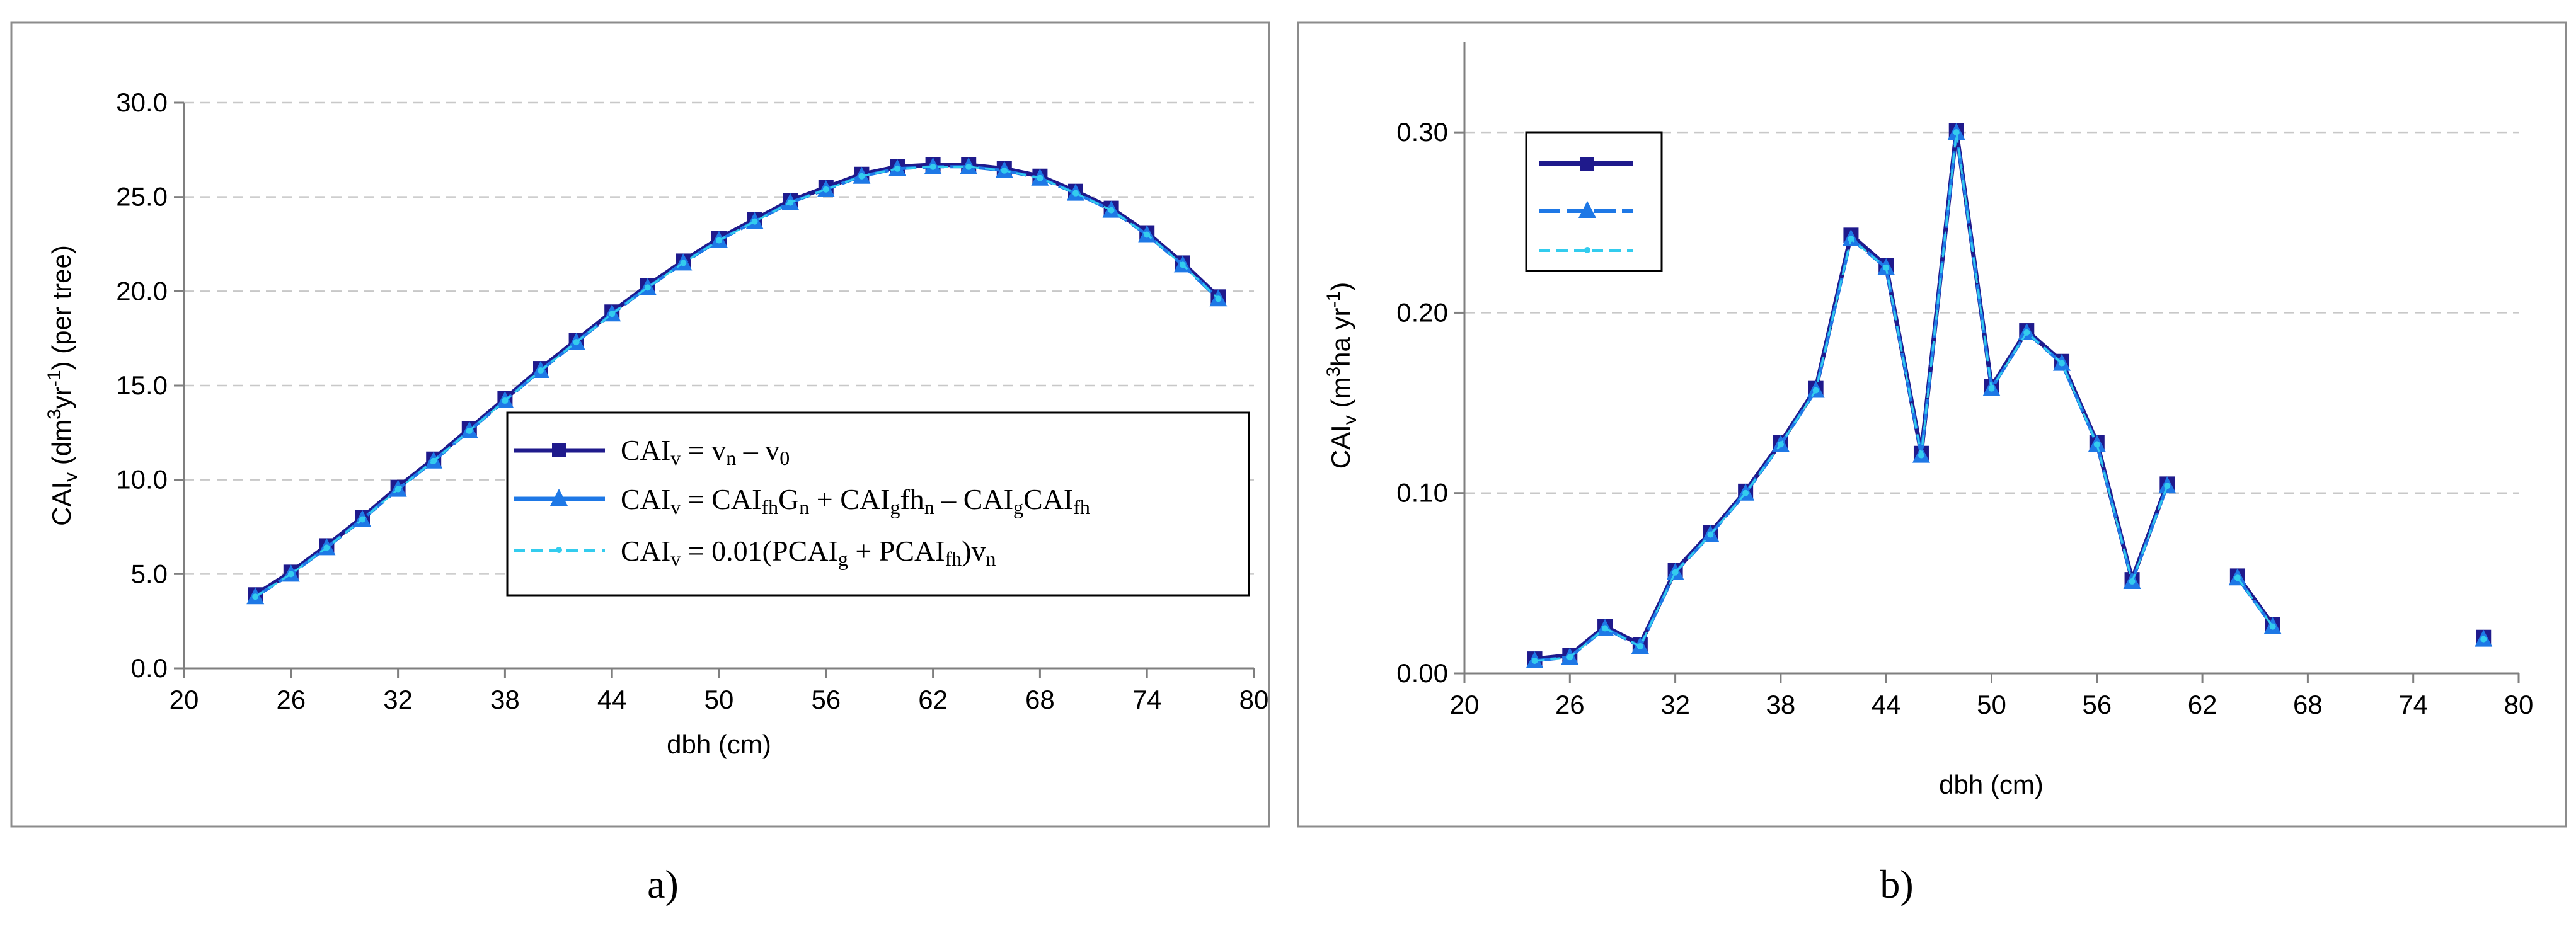 This screenshot has width=2576, height=926. Describe the element at coordinates (184, 699) in the screenshot. I see `panel-a-x-tick-label: 20` at that location.